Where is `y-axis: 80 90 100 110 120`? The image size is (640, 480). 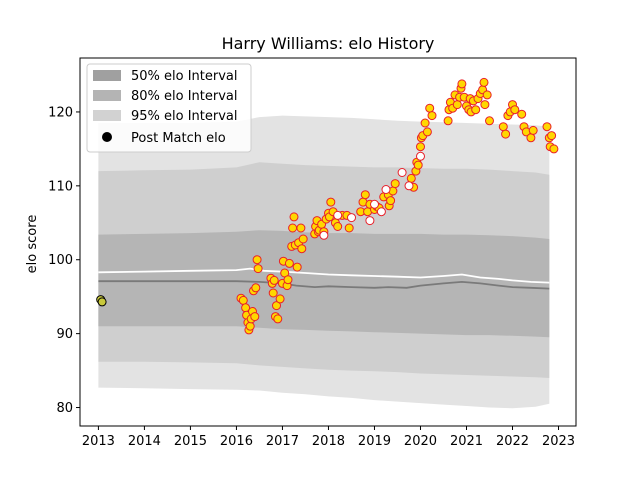
y-axis: 80 90 100 110 120 is located at coordinates (64, 260).